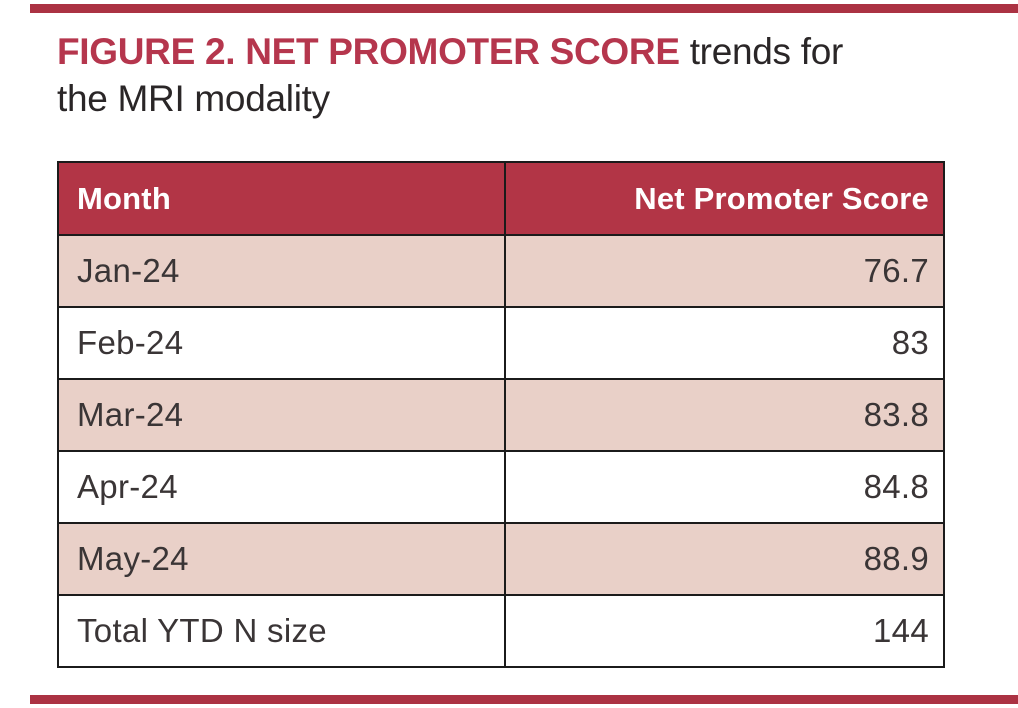 Image resolution: width=1018 pixels, height=708 pixels. Describe the element at coordinates (524, 699) in the screenshot. I see `bottom-accent-bar` at that location.